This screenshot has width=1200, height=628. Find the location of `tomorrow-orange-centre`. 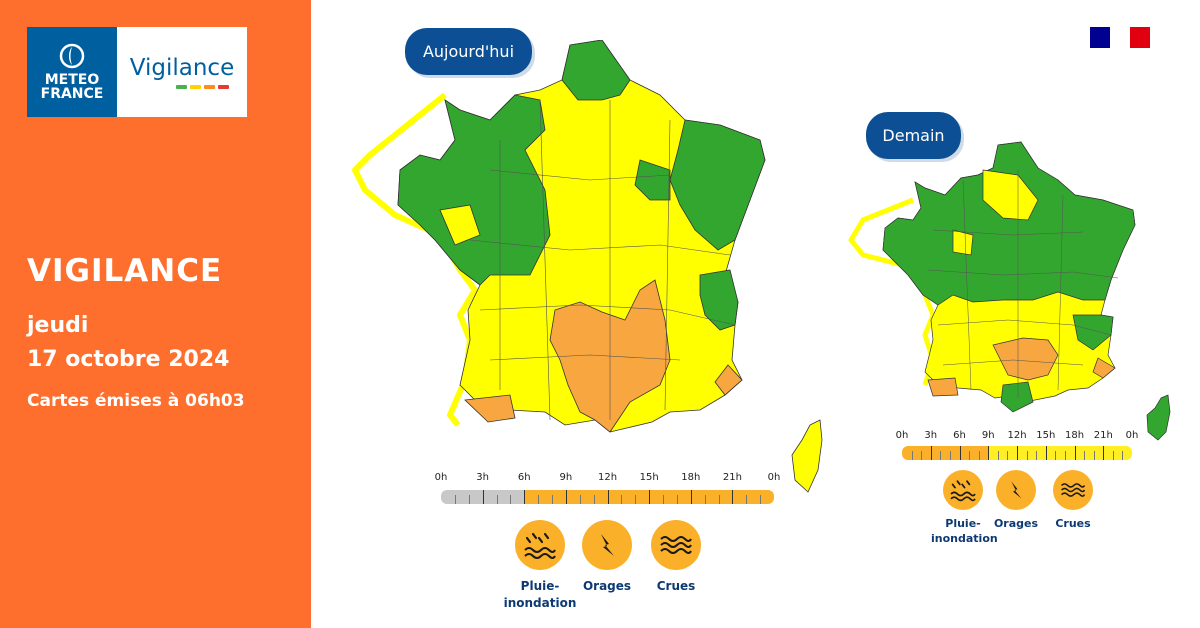

tomorrow-orange-centre is located at coordinates (1025, 359).